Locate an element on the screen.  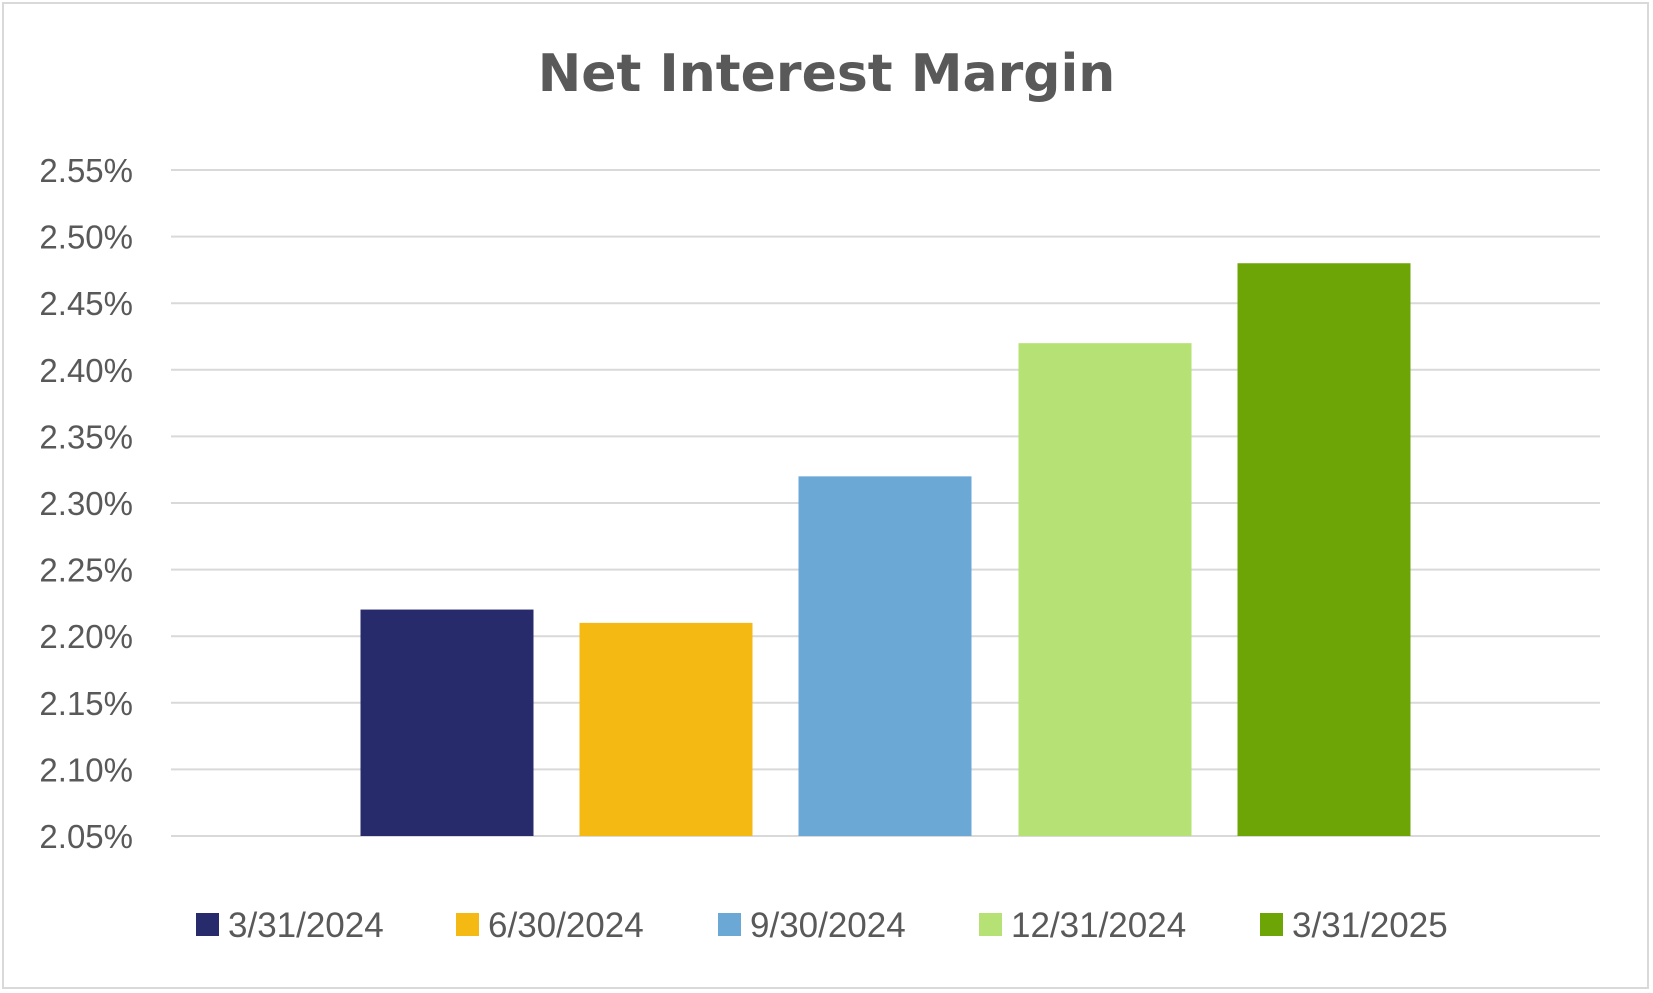
y-tick-label: 2.40% is located at coordinates (86, 370).